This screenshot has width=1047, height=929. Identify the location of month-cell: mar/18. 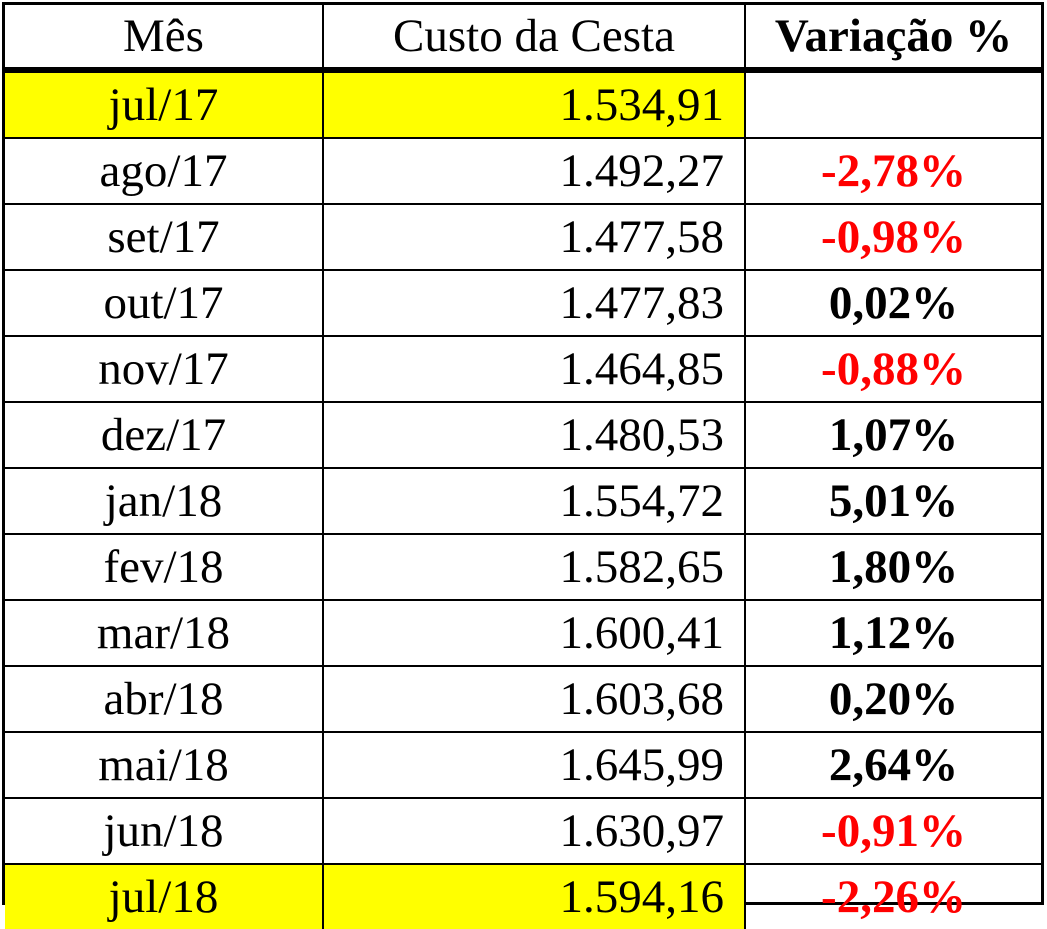
(164, 633).